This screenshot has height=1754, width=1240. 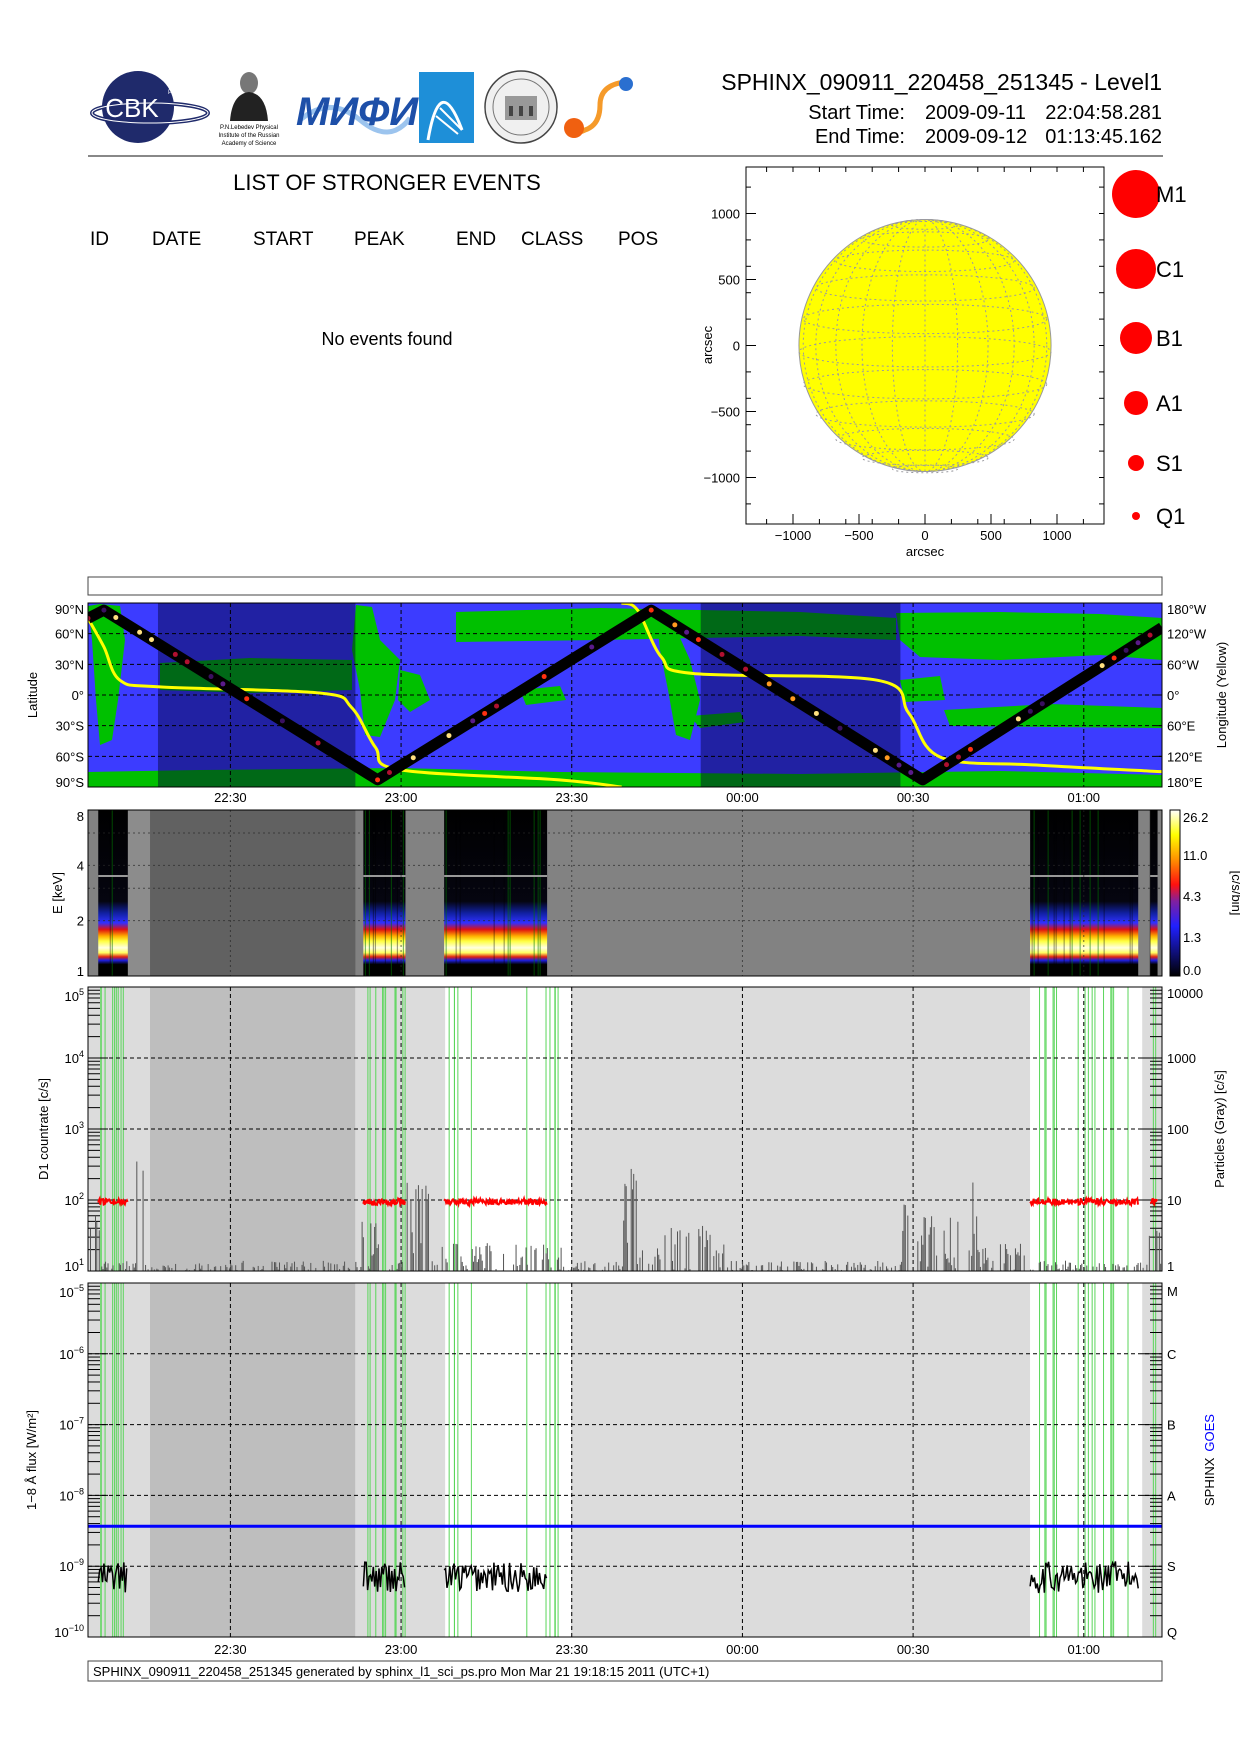 What do you see at coordinates (1234, 893) in the screenshot?
I see `colorbar-label: [c/s/bin]` at bounding box center [1234, 893].